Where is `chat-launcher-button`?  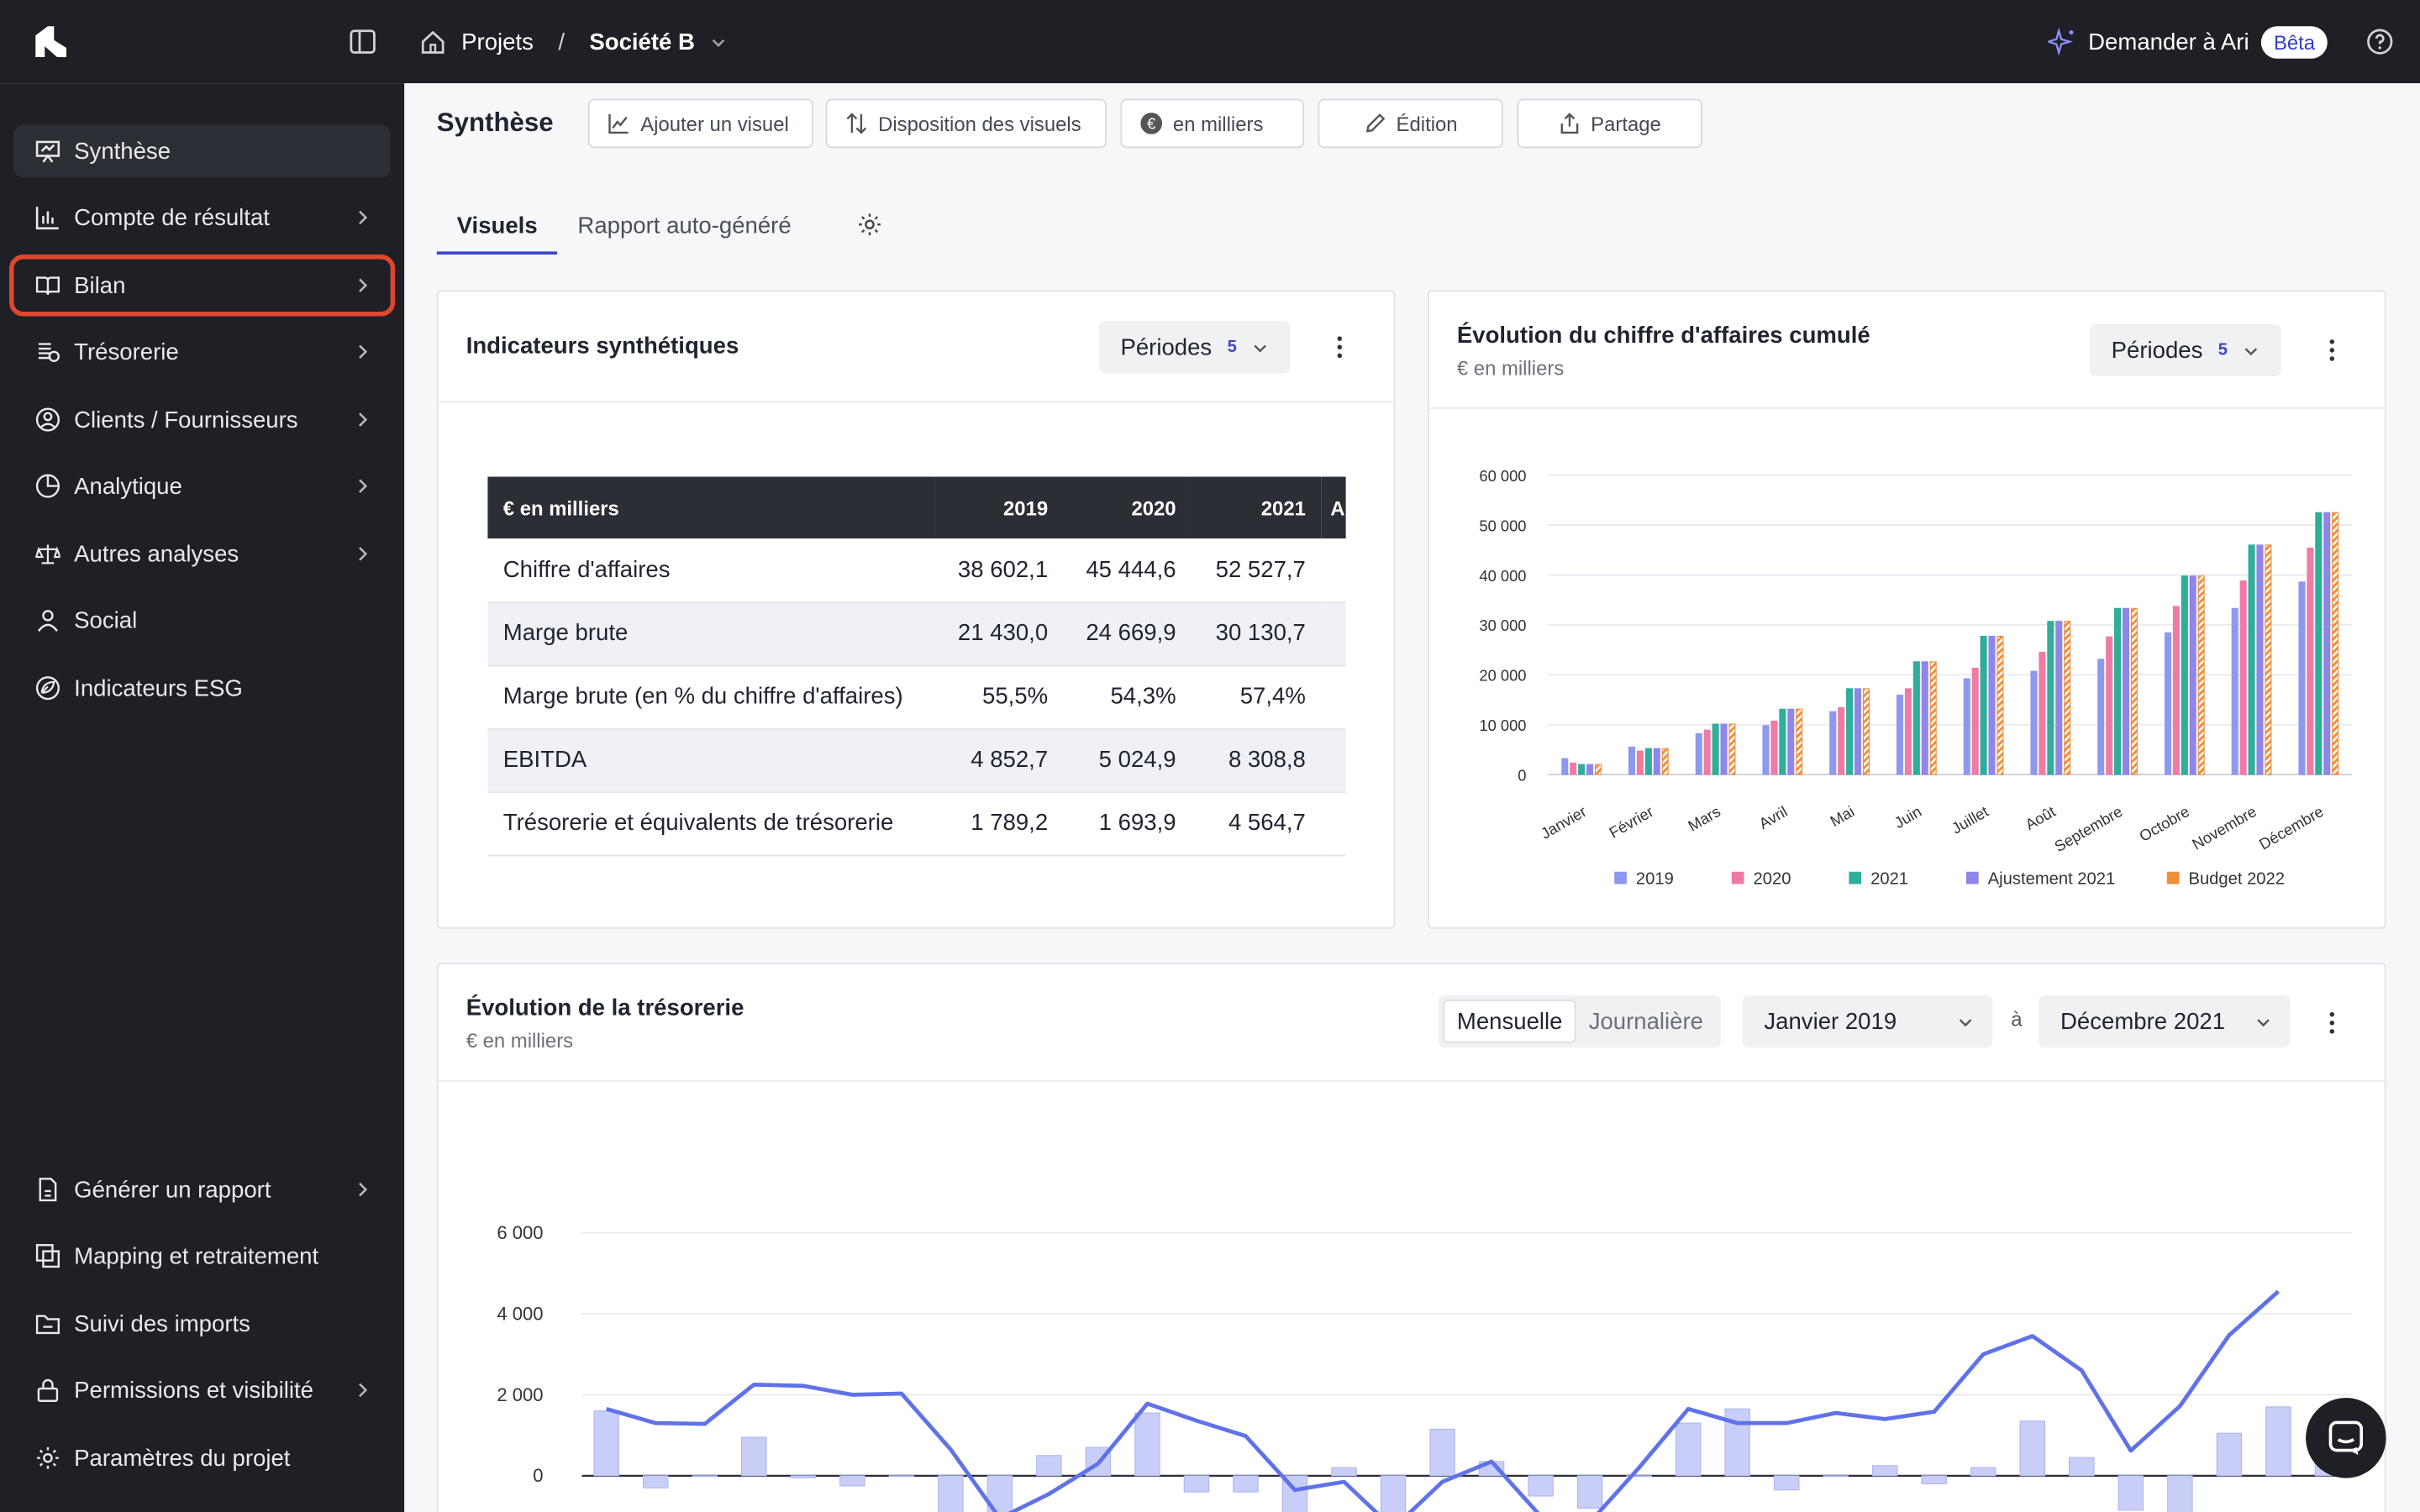
chat-launcher-button is located at coordinates (2346, 1438).